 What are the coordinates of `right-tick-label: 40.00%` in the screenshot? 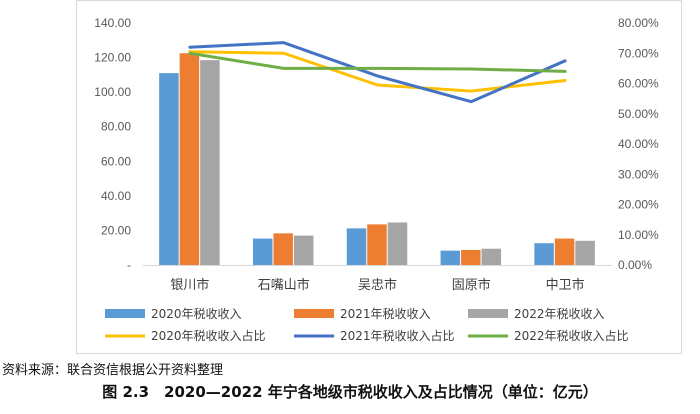 It's located at (638, 144).